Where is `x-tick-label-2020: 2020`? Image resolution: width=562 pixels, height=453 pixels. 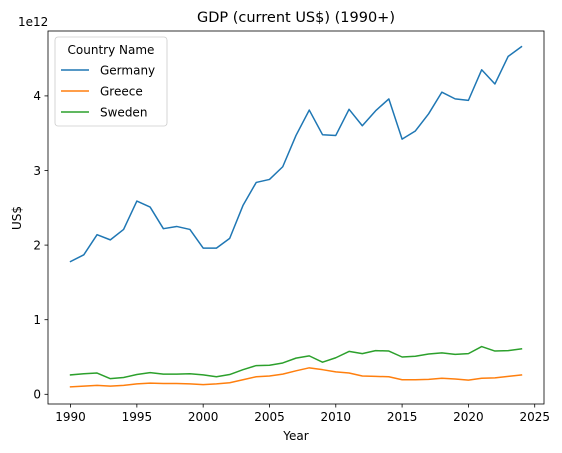 x-tick-label-2020: 2020 is located at coordinates (468, 417).